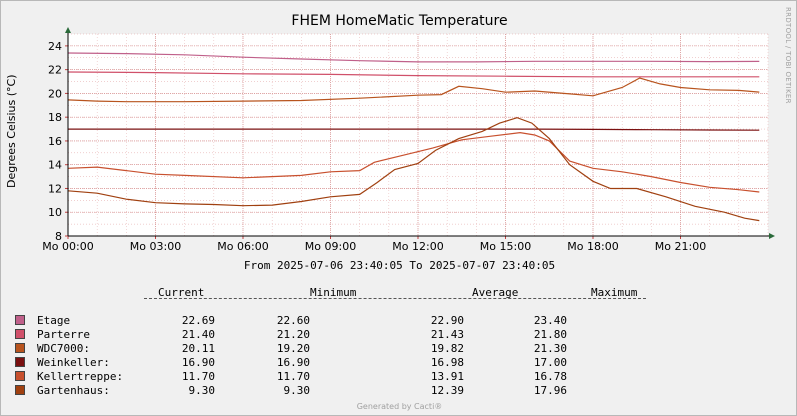  Describe the element at coordinates (55, 165) in the screenshot. I see `y-tick-label: 14` at that location.